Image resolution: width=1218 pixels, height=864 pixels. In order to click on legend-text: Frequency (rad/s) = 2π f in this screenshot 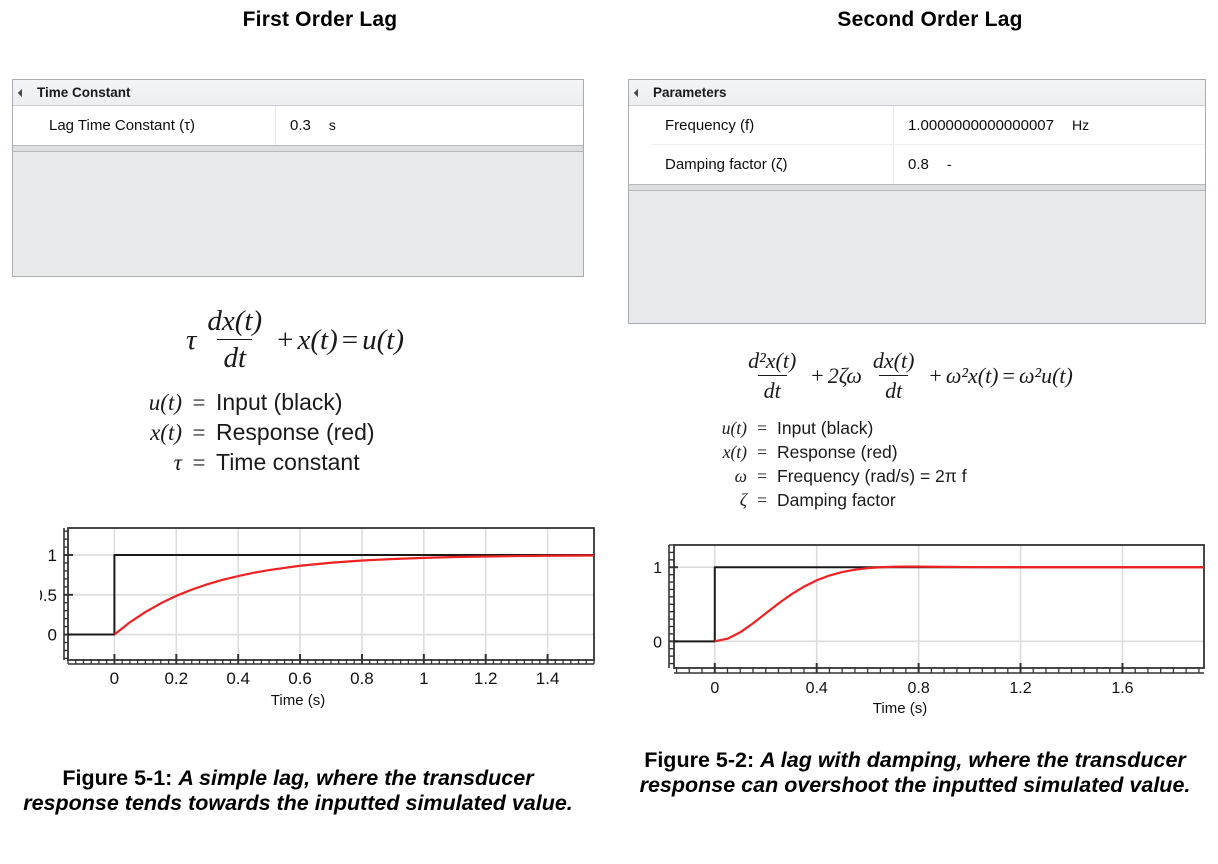, I will do `click(872, 476)`.